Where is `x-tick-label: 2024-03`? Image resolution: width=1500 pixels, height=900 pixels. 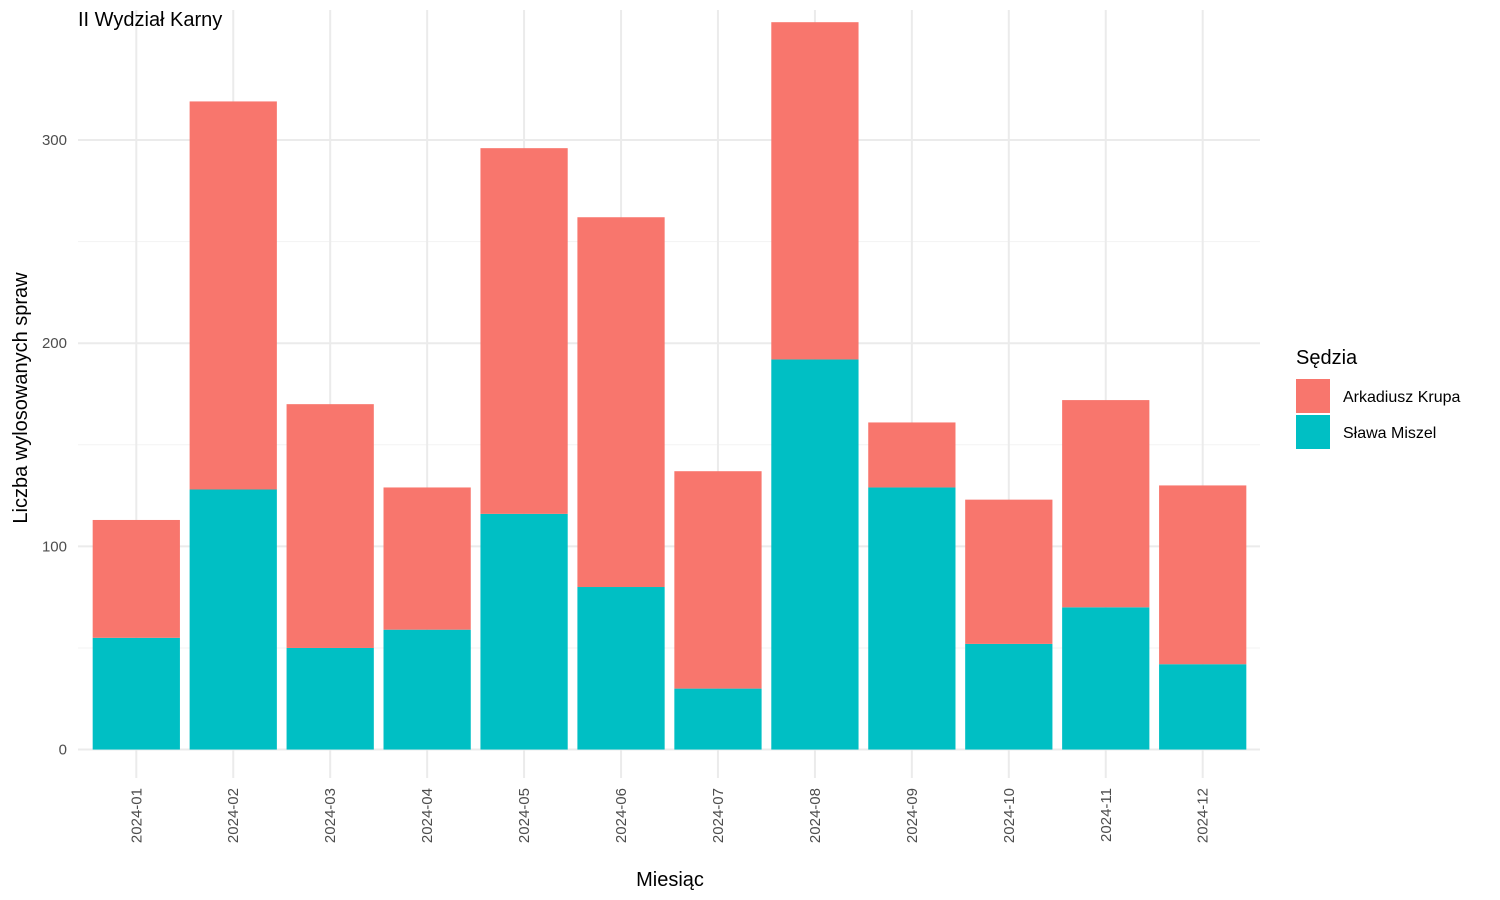 x-tick-label: 2024-03 is located at coordinates (330, 815).